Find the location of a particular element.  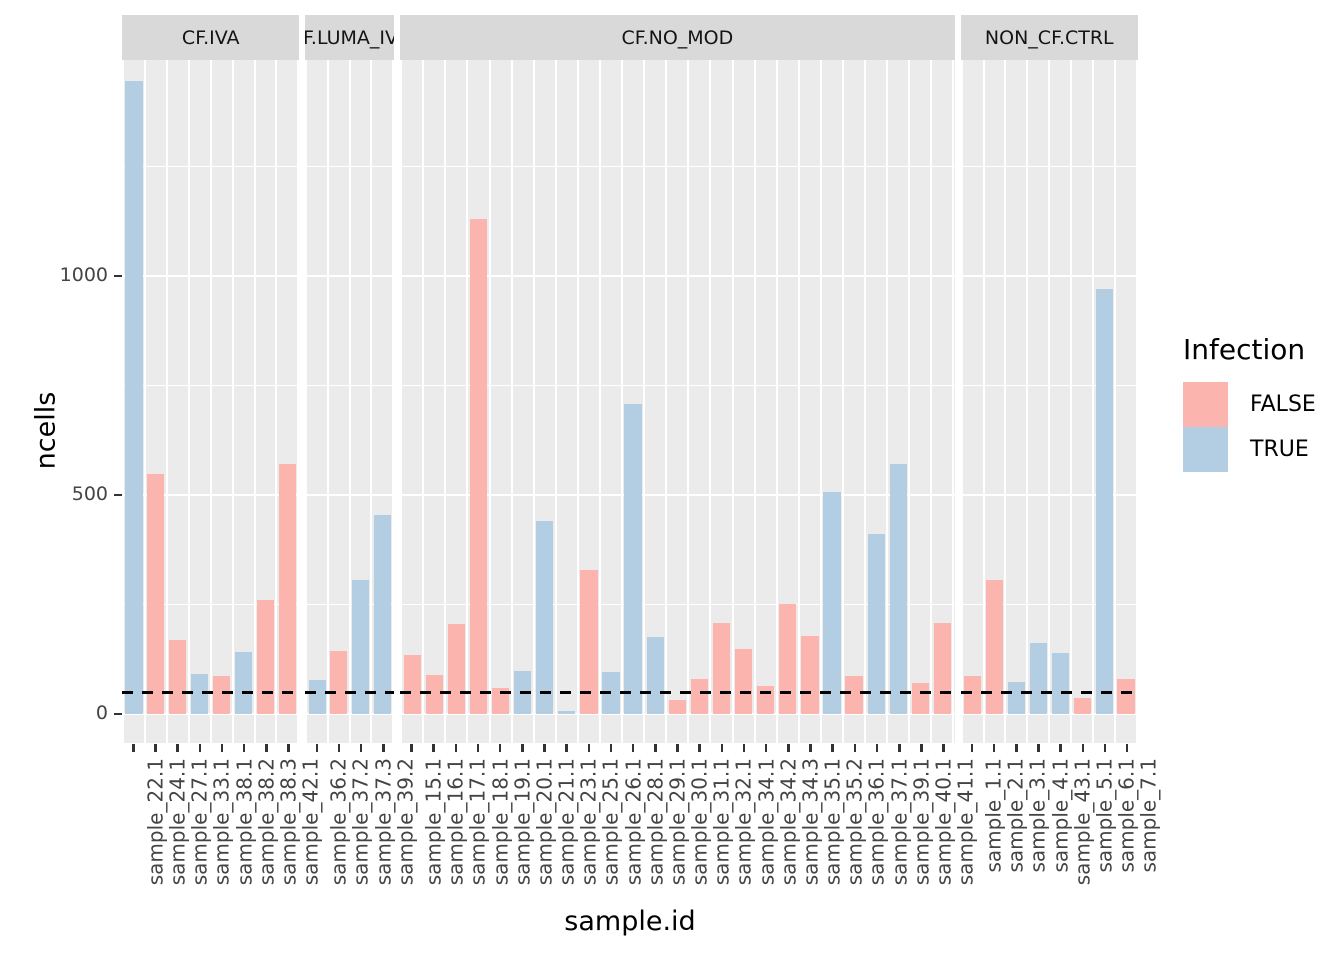

legend-key-true: TRUE is located at coordinates (1249, 449).